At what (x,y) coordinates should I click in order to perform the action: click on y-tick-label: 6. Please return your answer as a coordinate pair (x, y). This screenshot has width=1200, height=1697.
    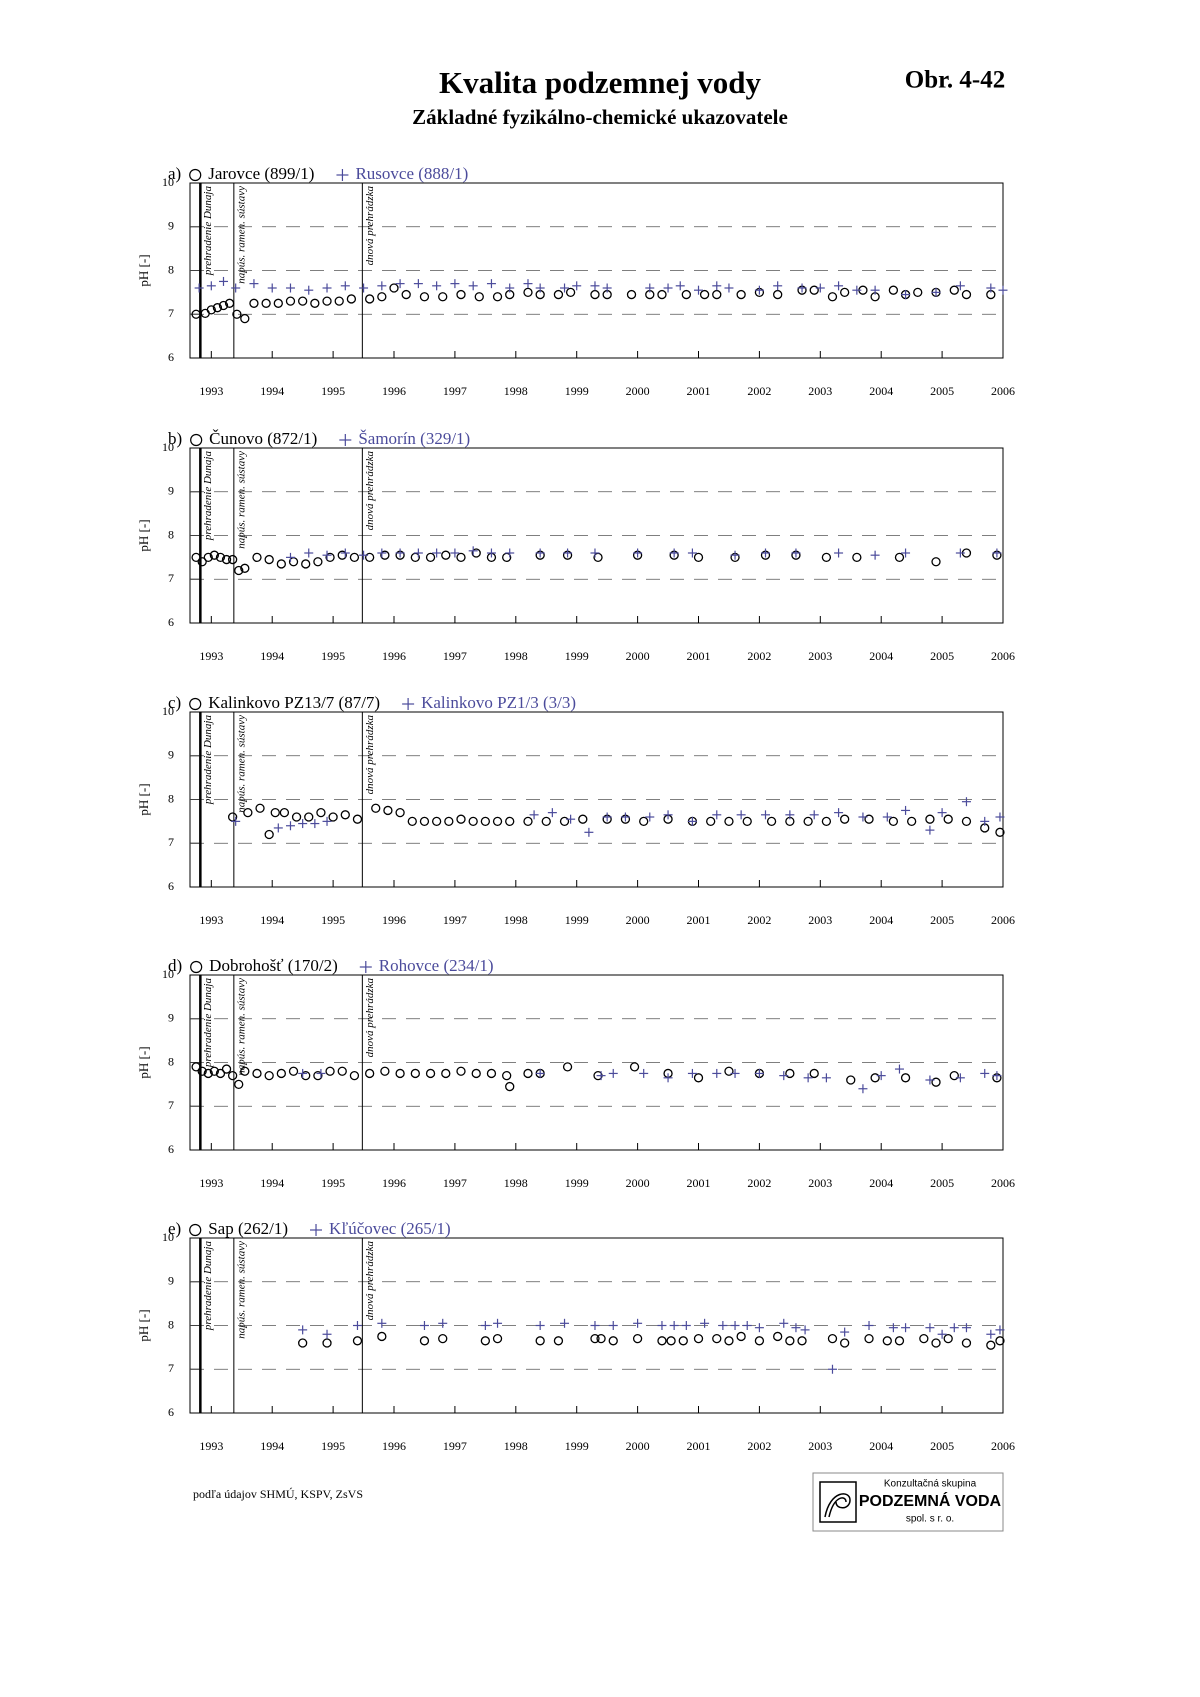
    Looking at the image, I should click on (171, 1412).